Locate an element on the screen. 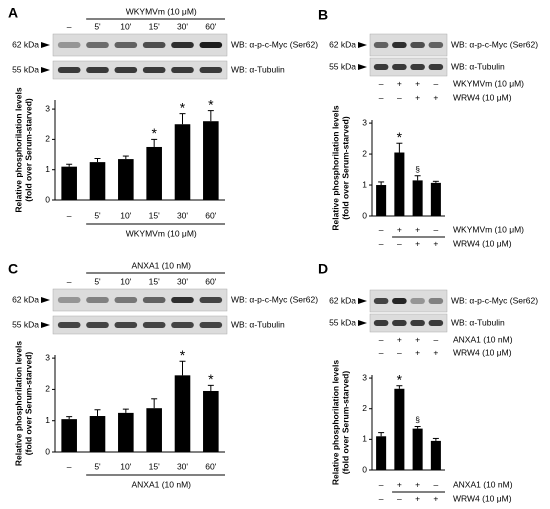 Image resolution: width=550 pixels, height=509 pixels. lane-label: 60' is located at coordinates (210, 281).